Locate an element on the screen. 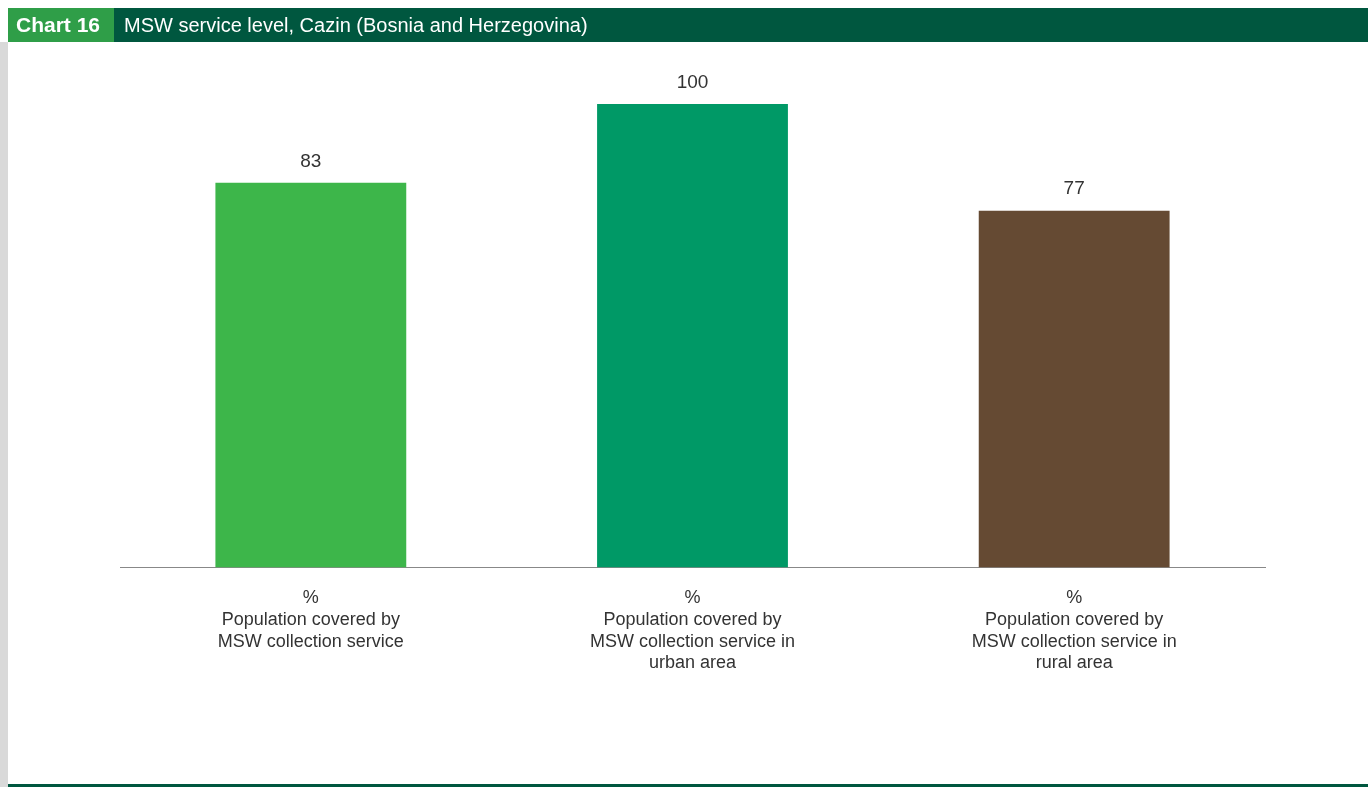  chart-title: MSW service level, Cazin (Bosnia and Herzegovina) is located at coordinates (355, 25).